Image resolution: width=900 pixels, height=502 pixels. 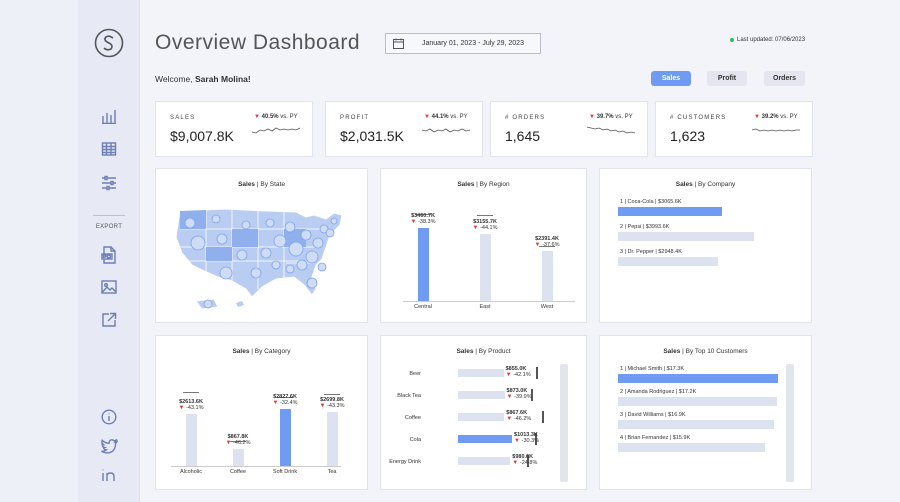 What do you see at coordinates (258, 42) in the screenshot?
I see `page-title: Overview Dashboard` at bounding box center [258, 42].